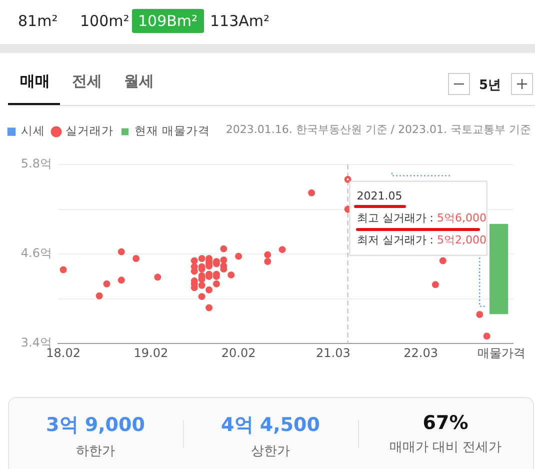 The image size is (535, 469). What do you see at coordinates (95, 425) in the screenshot?
I see `text: 3억 9,000` at bounding box center [95, 425].